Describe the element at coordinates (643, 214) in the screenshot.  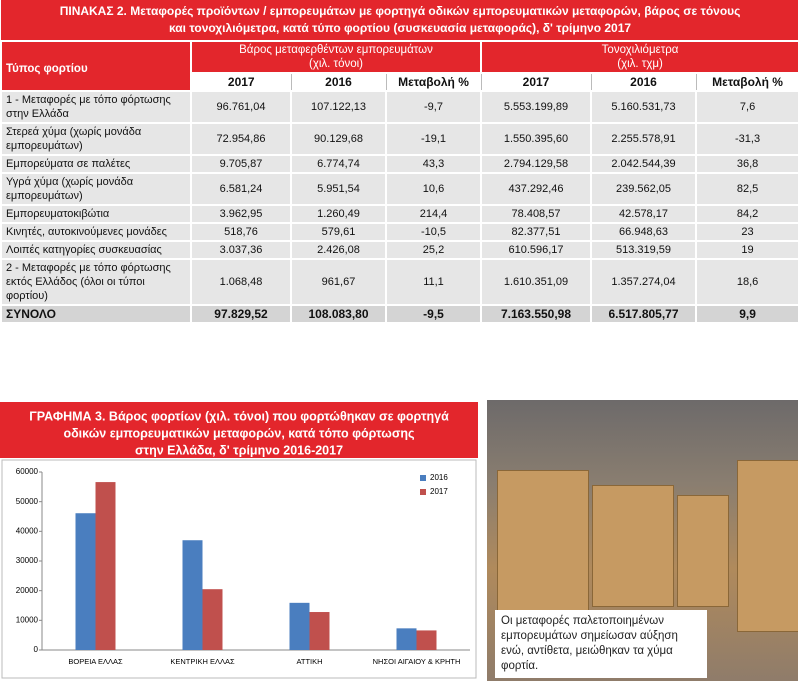
I see `cell: 42.578,17` at that location.